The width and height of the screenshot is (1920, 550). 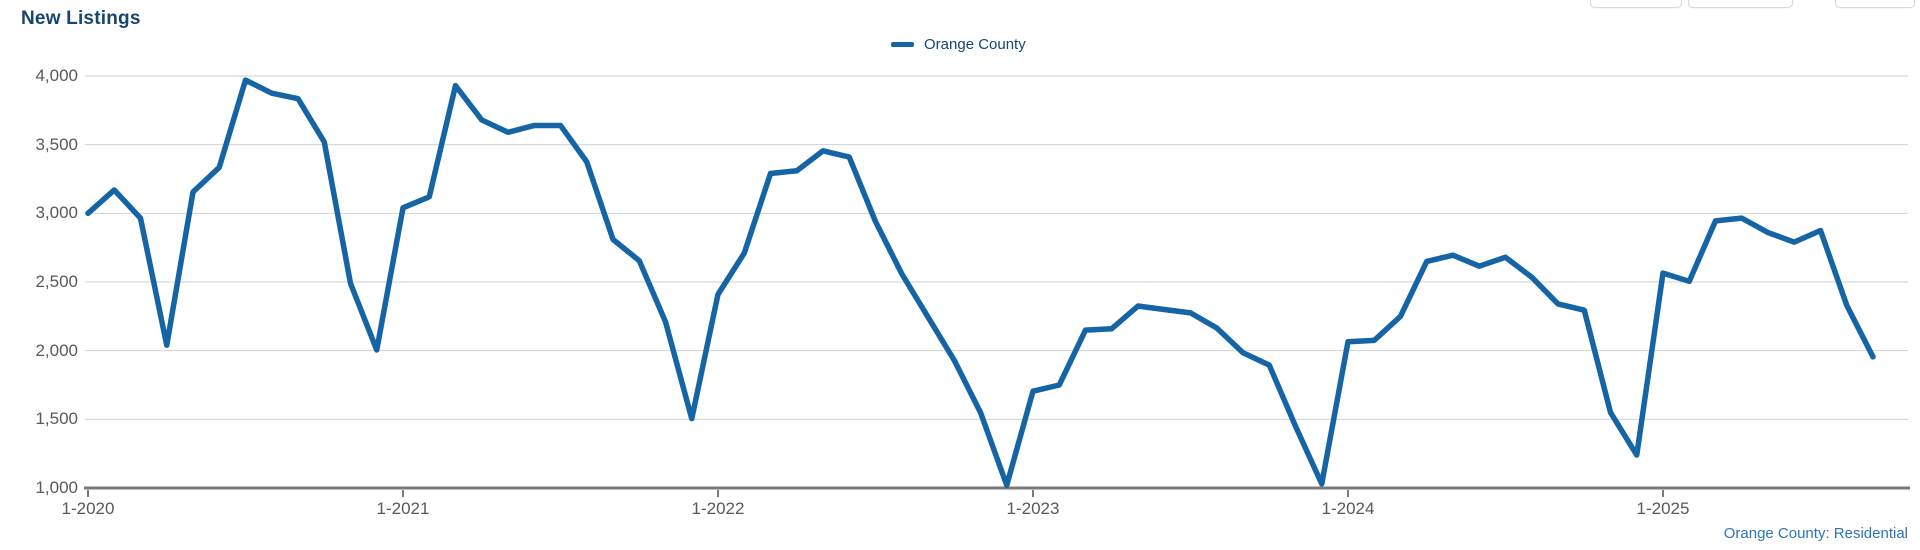 What do you see at coordinates (56, 281) in the screenshot?
I see `y-tick-label: 2,500` at bounding box center [56, 281].